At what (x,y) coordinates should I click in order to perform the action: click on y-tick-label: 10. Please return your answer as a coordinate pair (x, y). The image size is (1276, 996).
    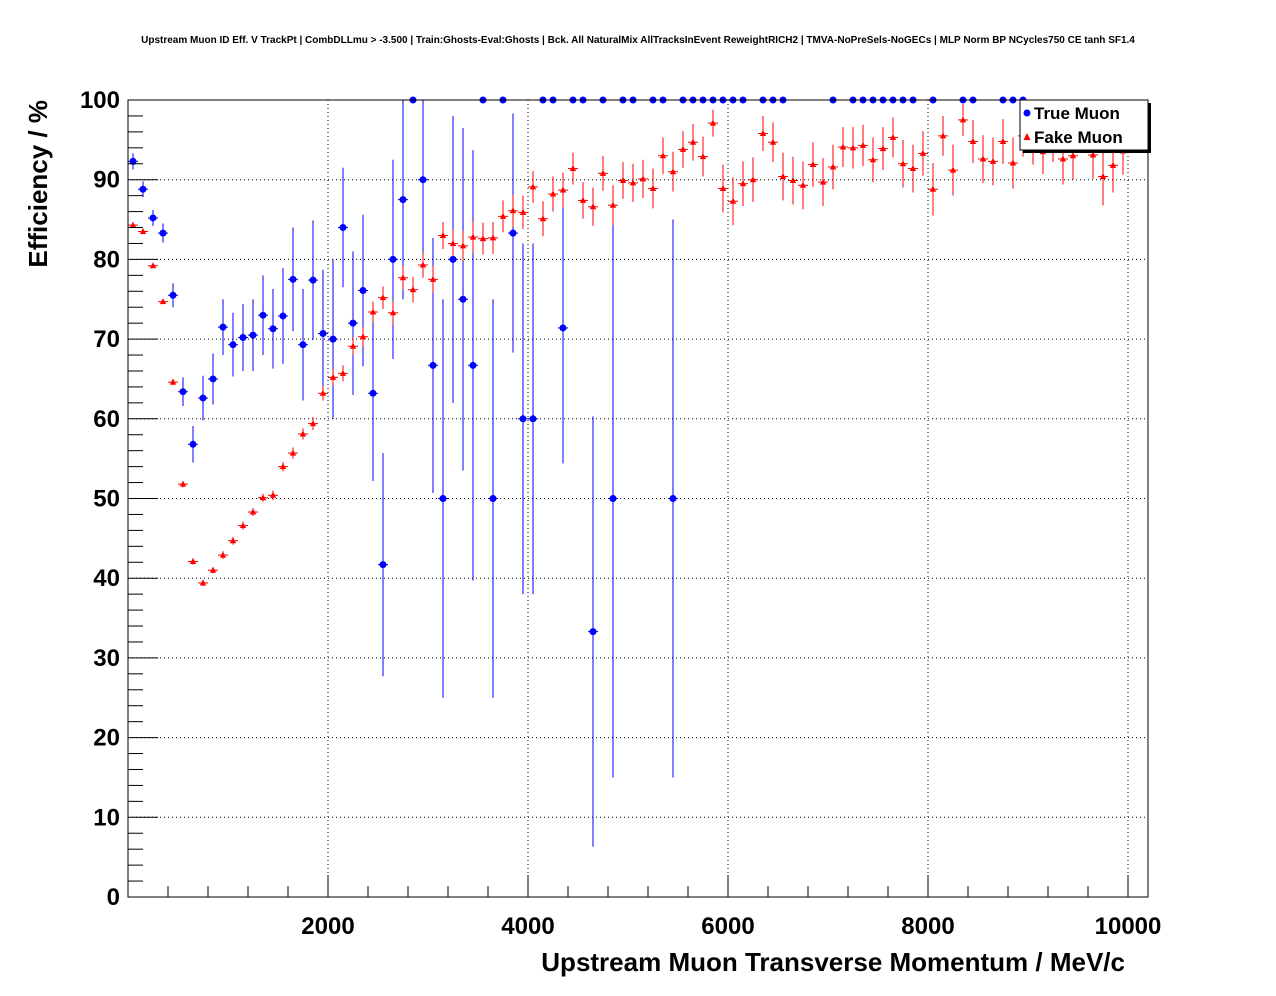
    Looking at the image, I should click on (106, 817).